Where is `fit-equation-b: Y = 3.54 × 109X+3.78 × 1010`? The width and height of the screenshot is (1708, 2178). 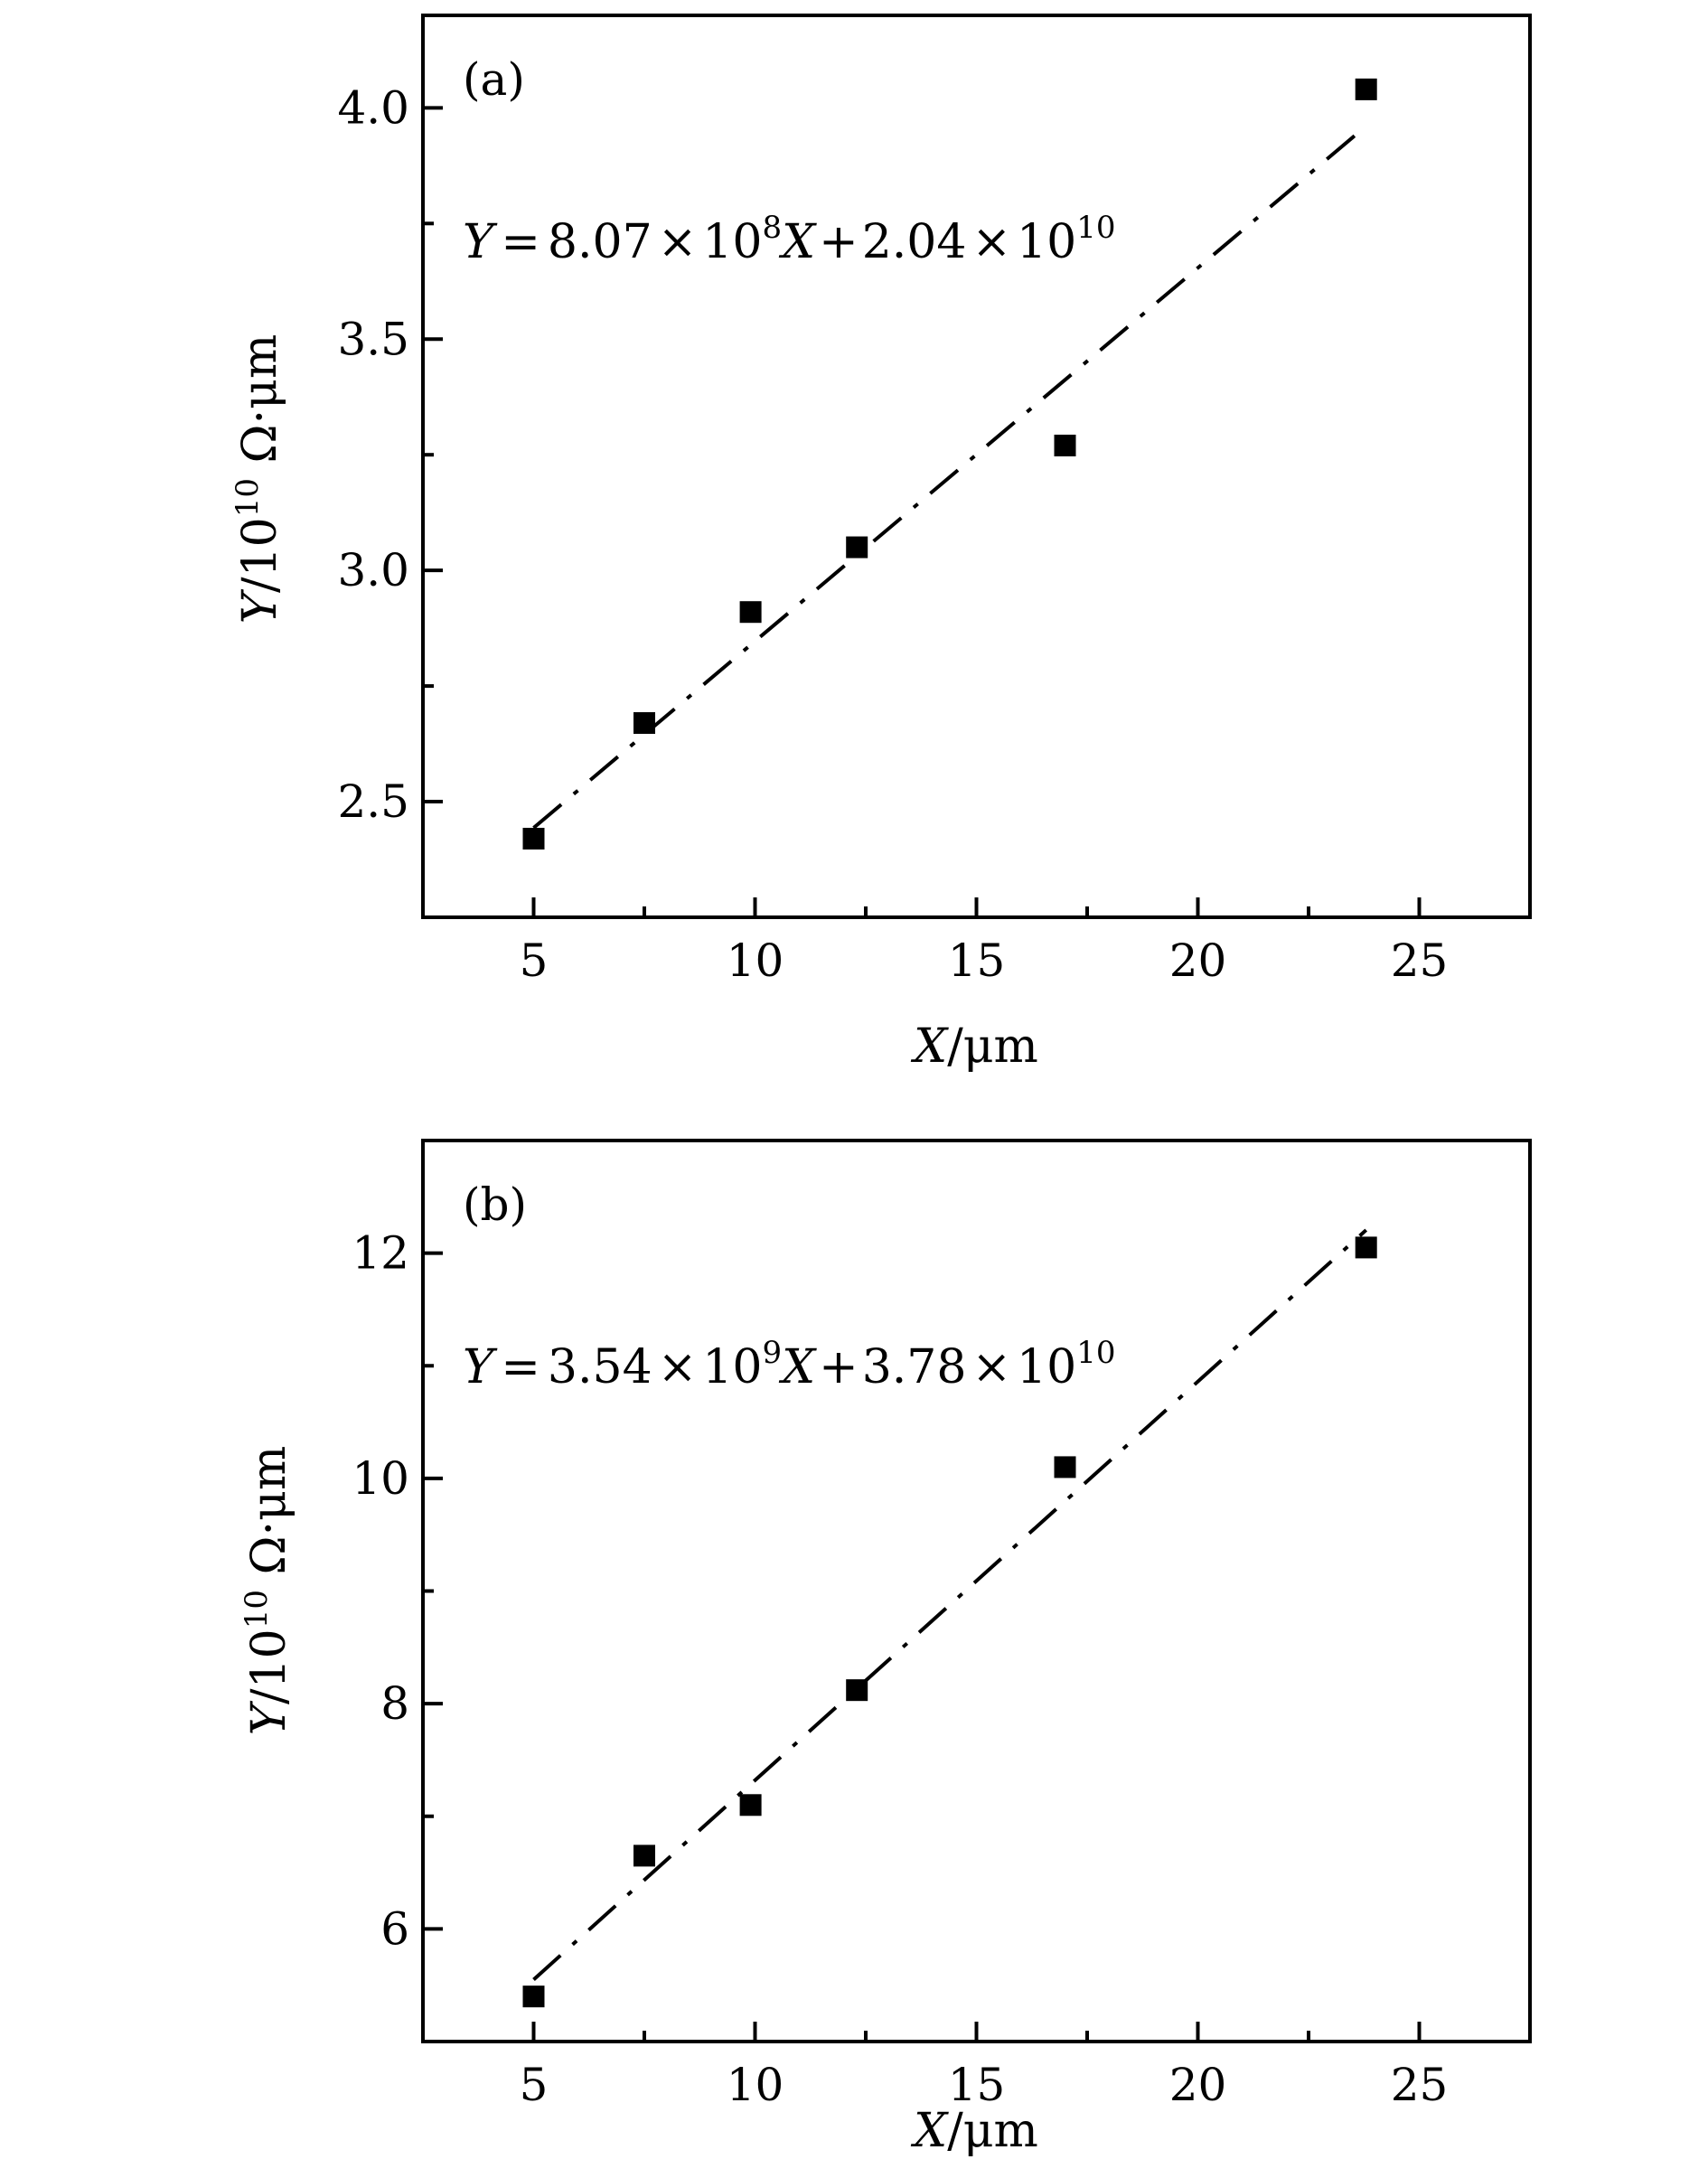 fit-equation-b: Y = 3.54 × 109X+3.78 × 1010 is located at coordinates (789, 1364).